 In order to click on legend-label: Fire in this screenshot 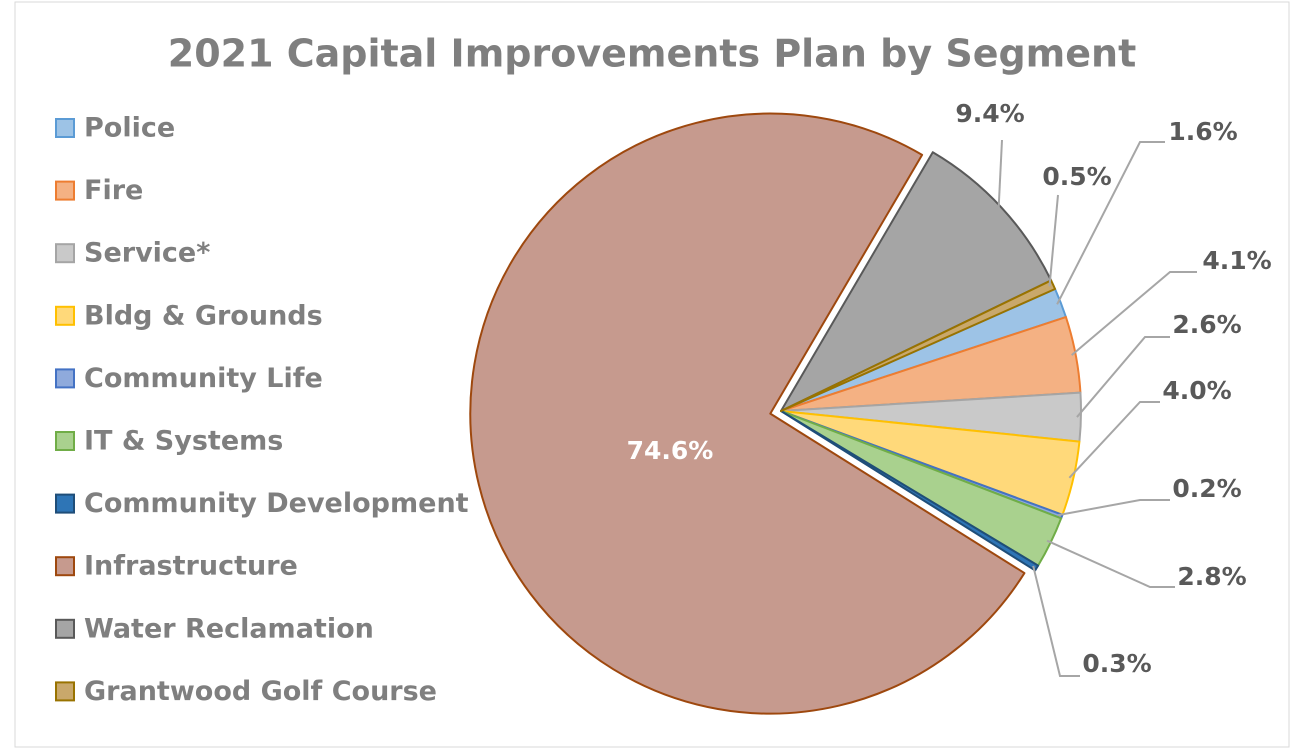, I will do `click(113, 190)`.